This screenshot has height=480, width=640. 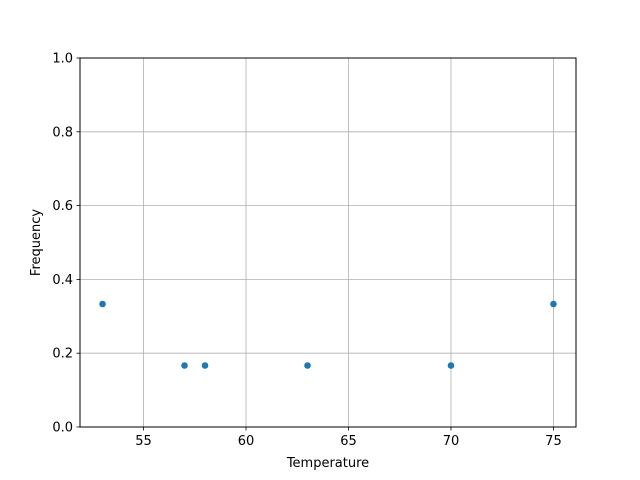 What do you see at coordinates (62, 59) in the screenshot?
I see `y-tick-label: 1.0` at bounding box center [62, 59].